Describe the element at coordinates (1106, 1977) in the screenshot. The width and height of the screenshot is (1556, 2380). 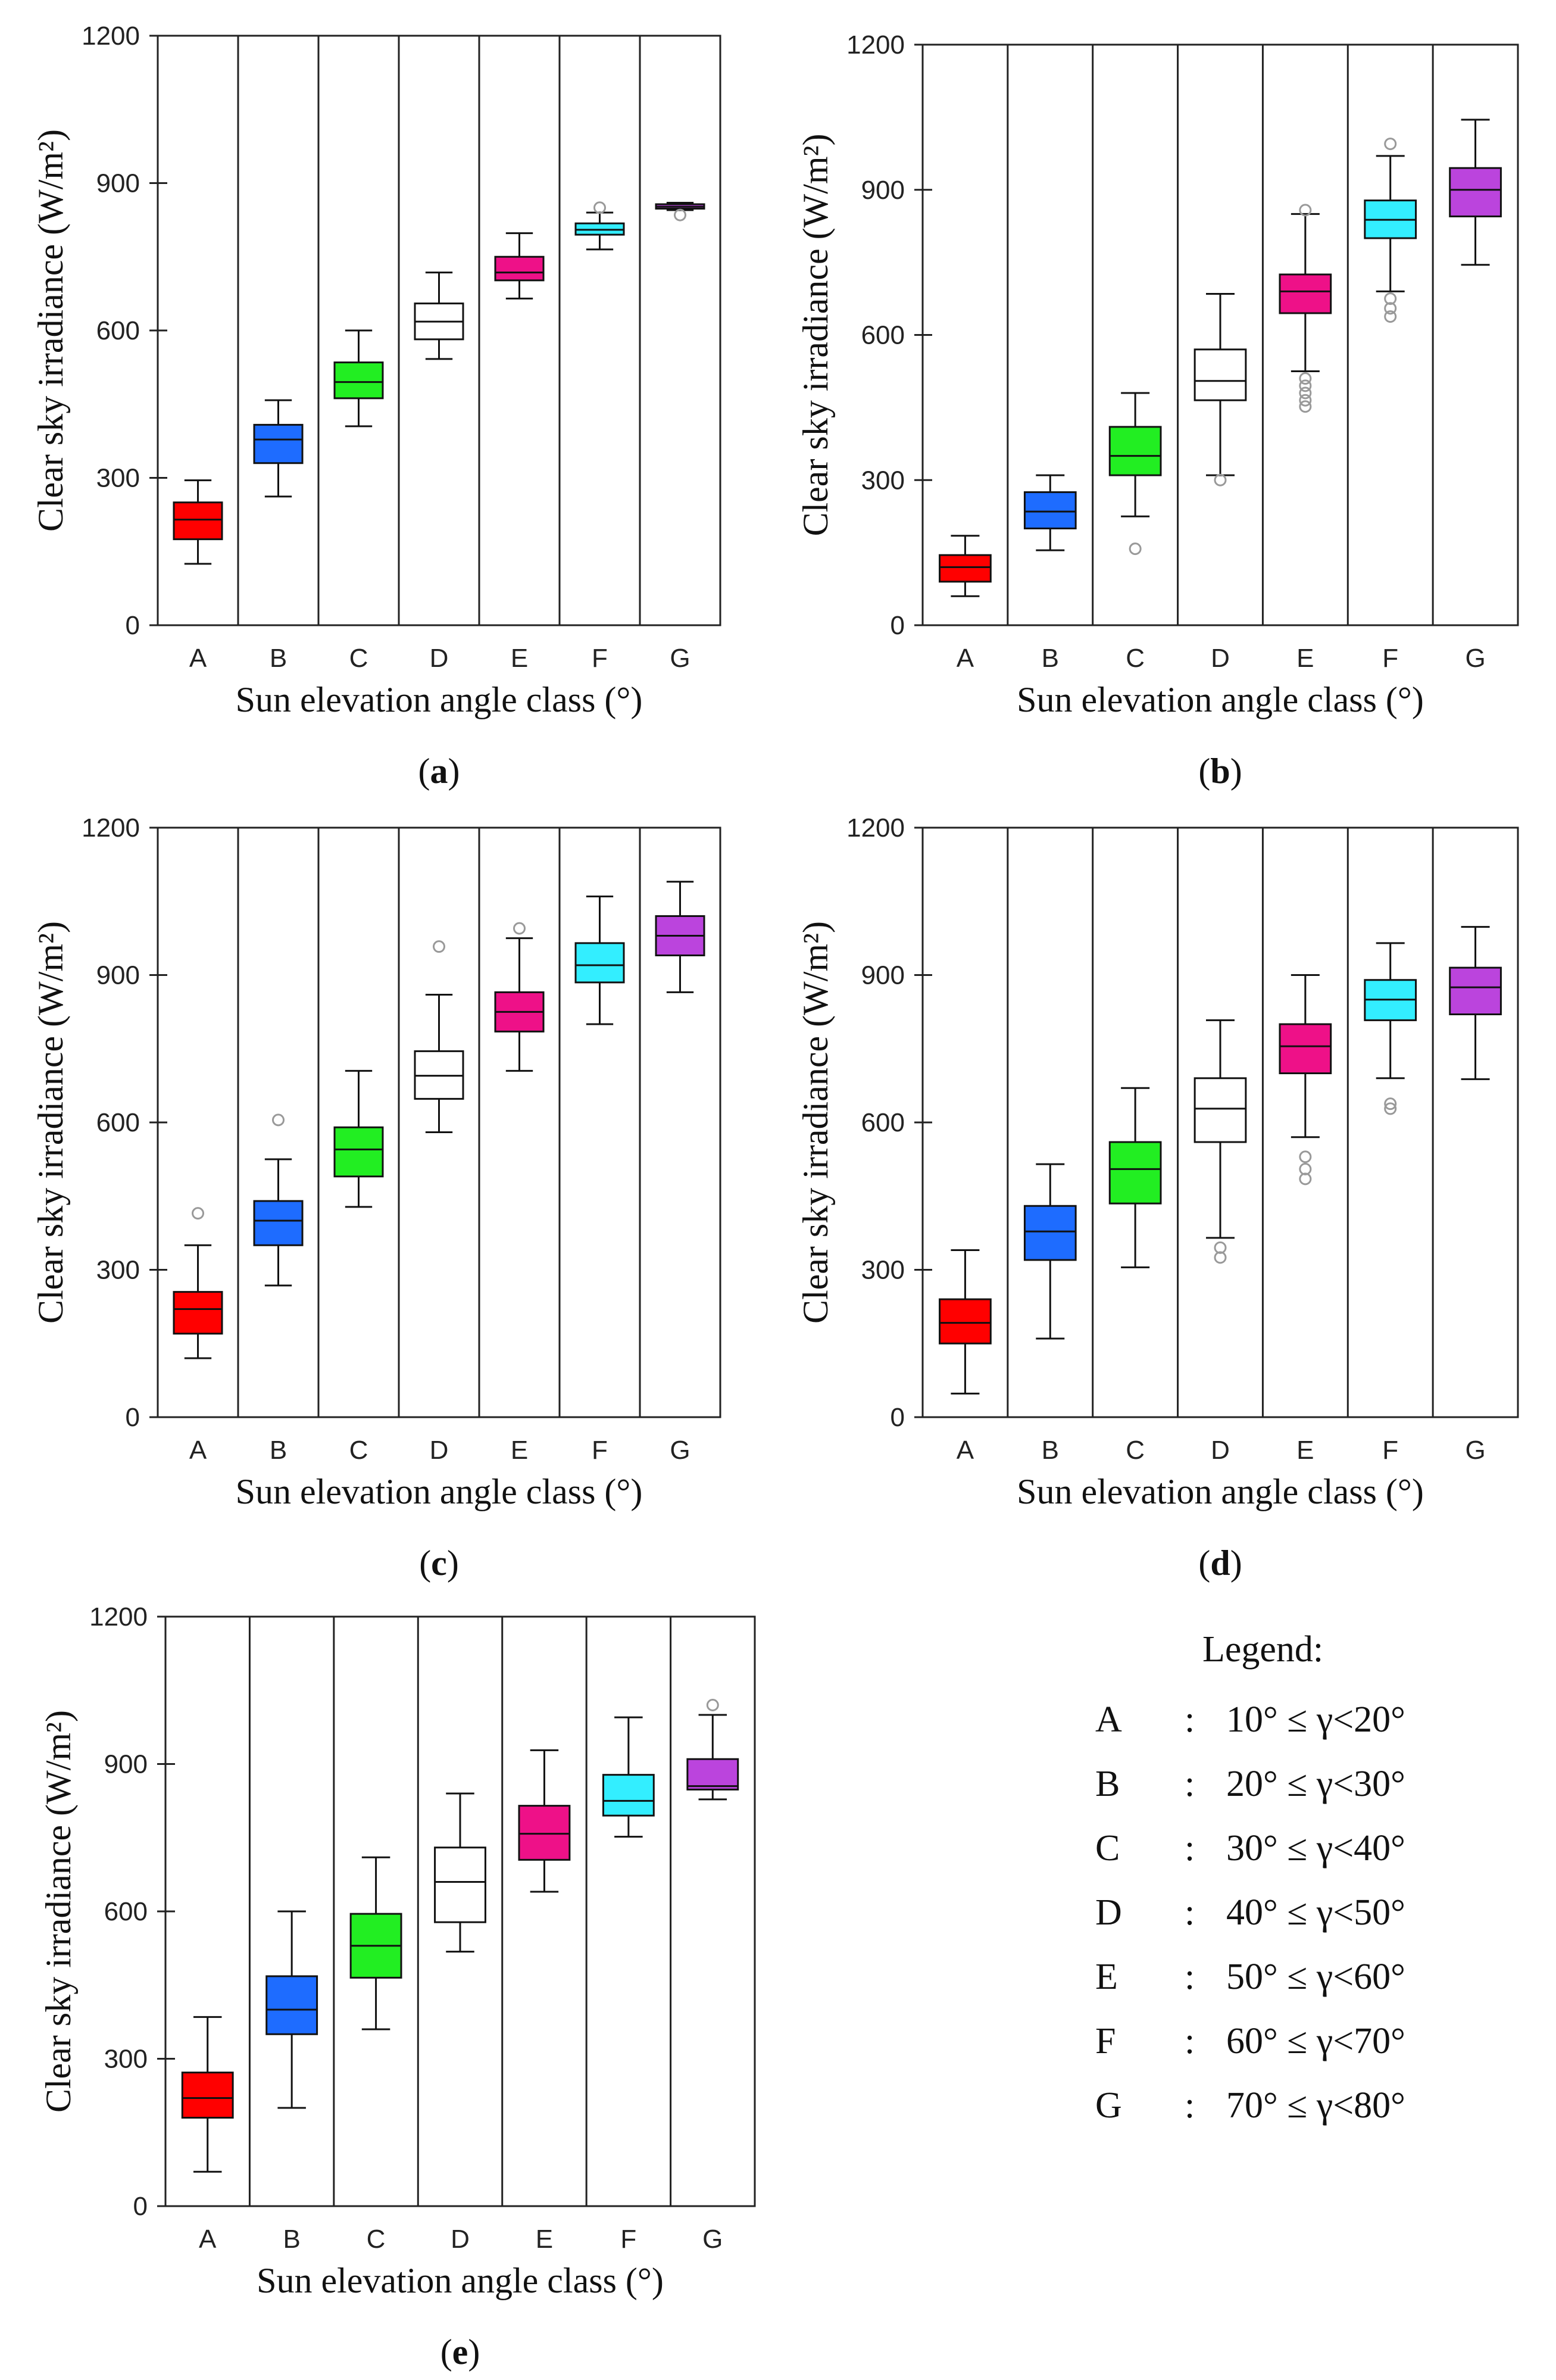
I see `legend-key: E` at that location.